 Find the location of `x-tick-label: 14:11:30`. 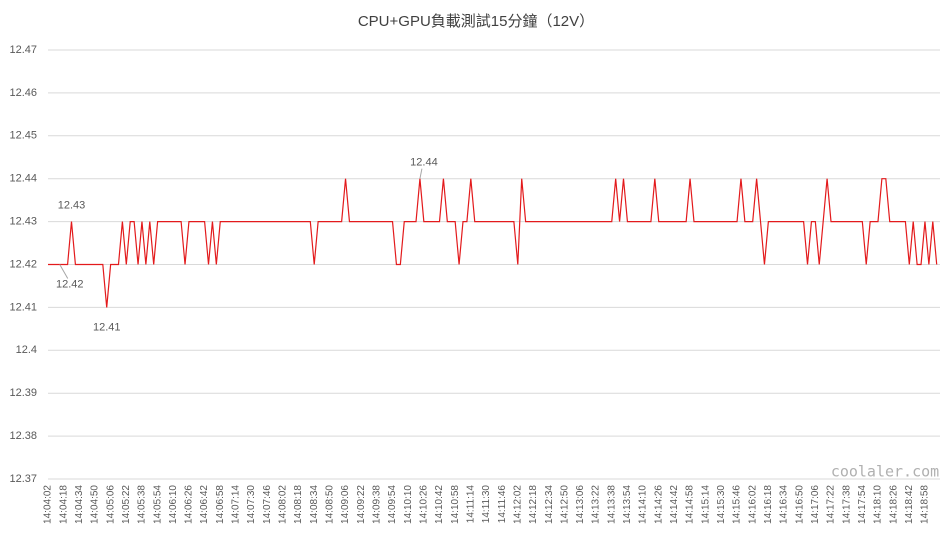

x-tick-label: 14:11:30 is located at coordinates (486, 504).